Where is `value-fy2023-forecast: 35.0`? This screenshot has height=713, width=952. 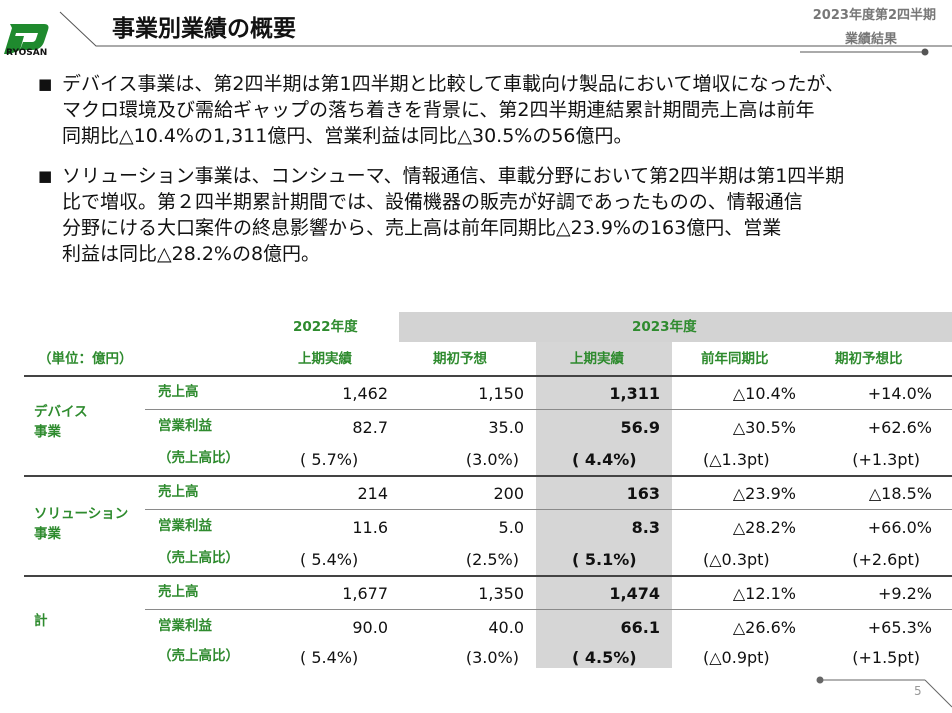 value-fy2023-forecast: 35.0 is located at coordinates (506, 427).